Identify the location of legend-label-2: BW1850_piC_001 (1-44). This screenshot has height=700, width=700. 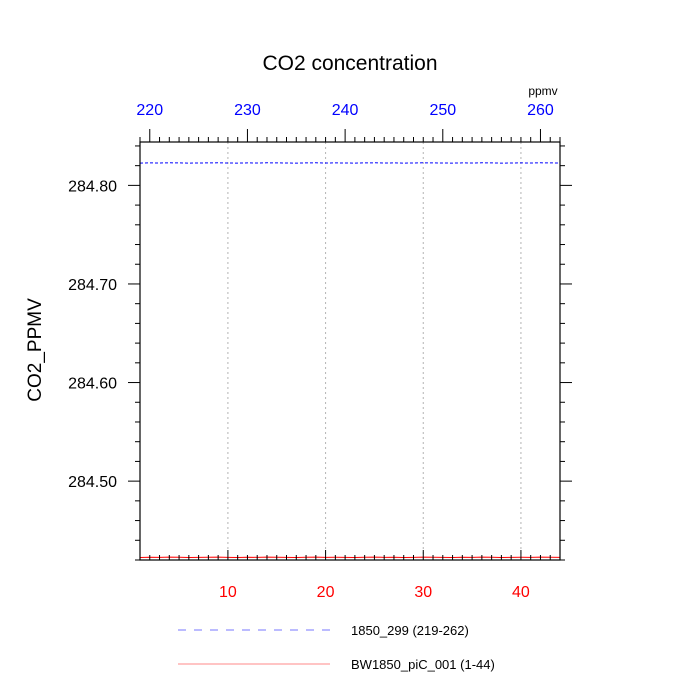
(423, 664).